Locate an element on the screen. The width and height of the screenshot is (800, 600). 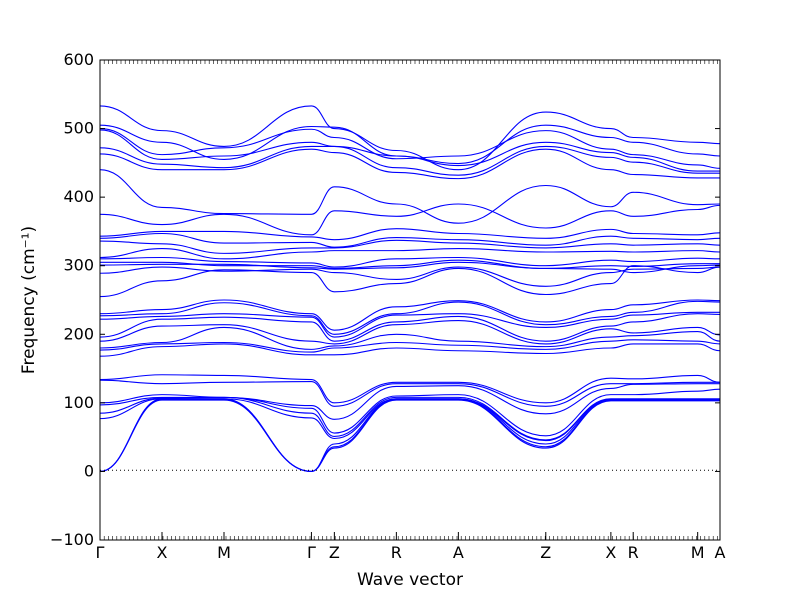
y-tick-label: 100 is located at coordinates (78, 402).